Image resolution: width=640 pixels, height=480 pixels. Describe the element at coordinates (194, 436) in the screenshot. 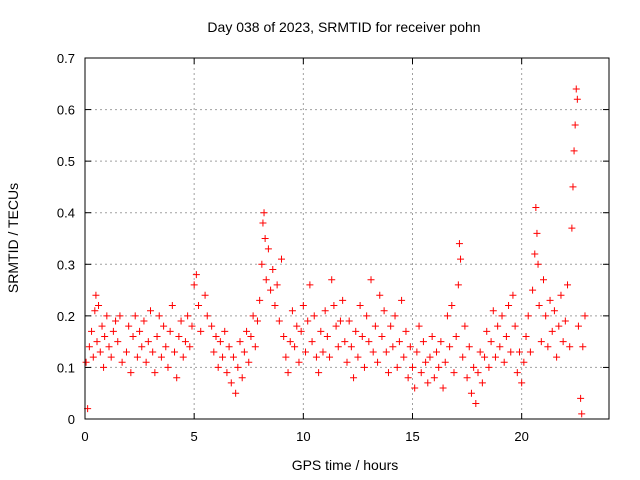

I see `x-tick-label: 5` at that location.